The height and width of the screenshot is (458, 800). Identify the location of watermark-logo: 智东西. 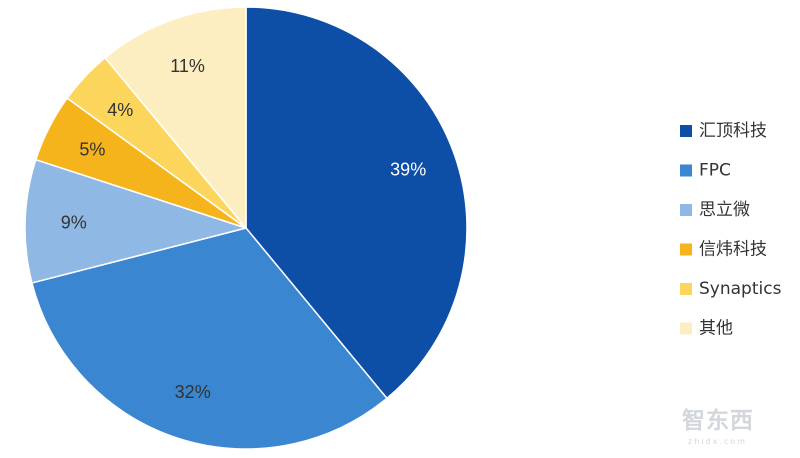
(718, 420).